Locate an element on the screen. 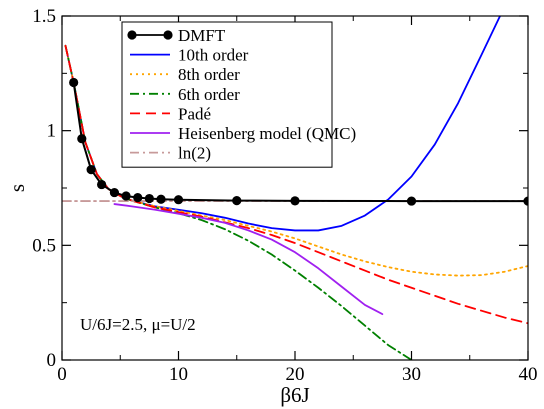  y-tick-label: 1.5 is located at coordinates (44, 16).